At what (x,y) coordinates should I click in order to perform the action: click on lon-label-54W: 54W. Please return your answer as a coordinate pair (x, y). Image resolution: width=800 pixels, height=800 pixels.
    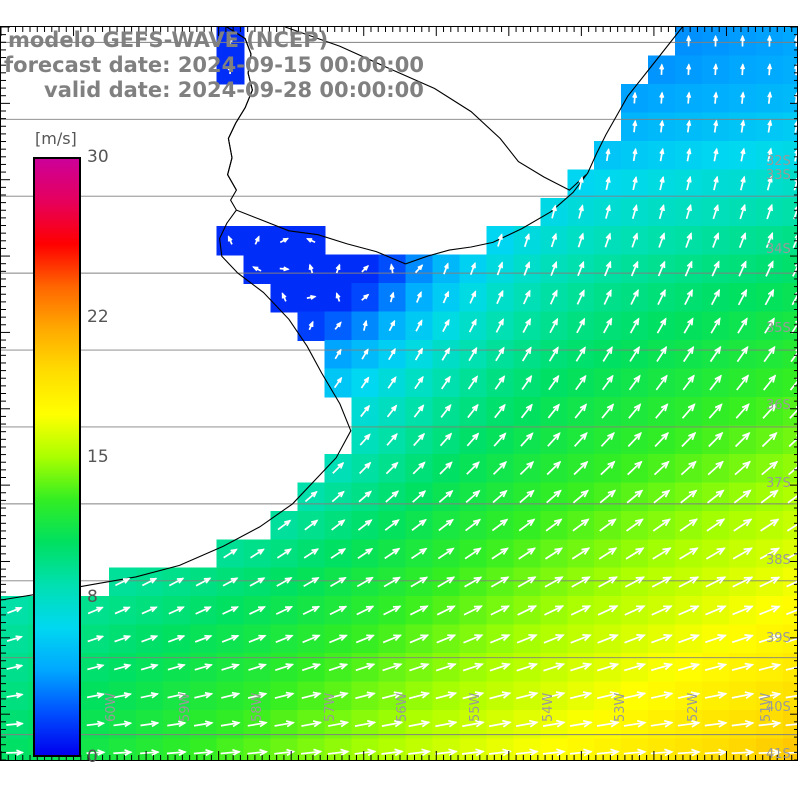
    Looking at the image, I should click on (548, 707).